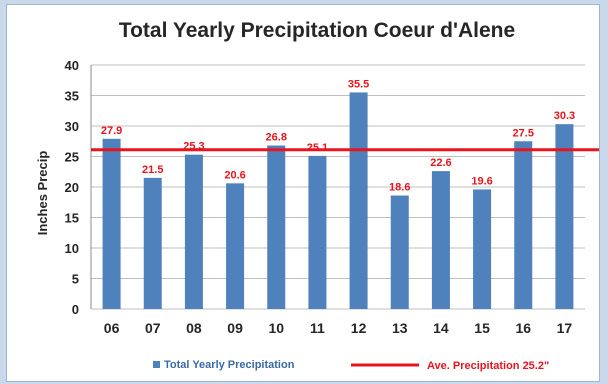  Describe the element at coordinates (276, 328) in the screenshot. I see `x-tick-label: 10` at that location.